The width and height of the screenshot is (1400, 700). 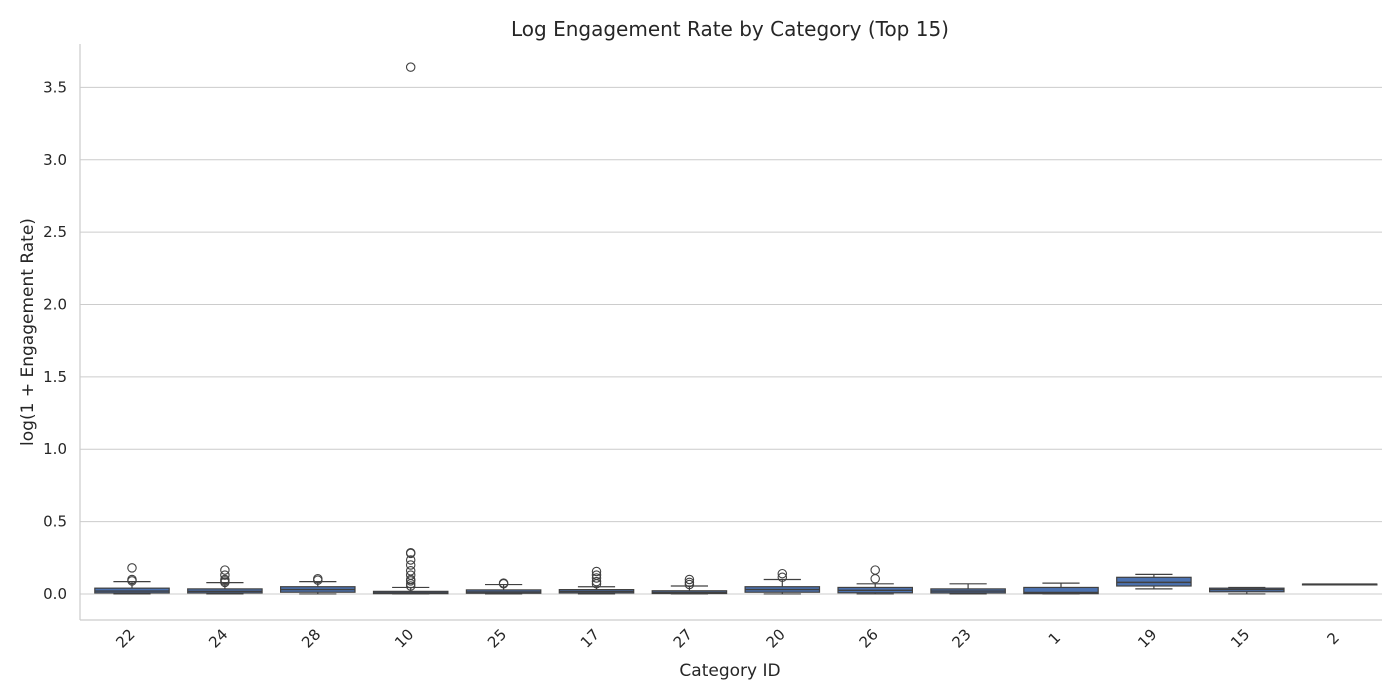 What do you see at coordinates (55, 594) in the screenshot?
I see `y-tick-label: 0.0` at bounding box center [55, 594].